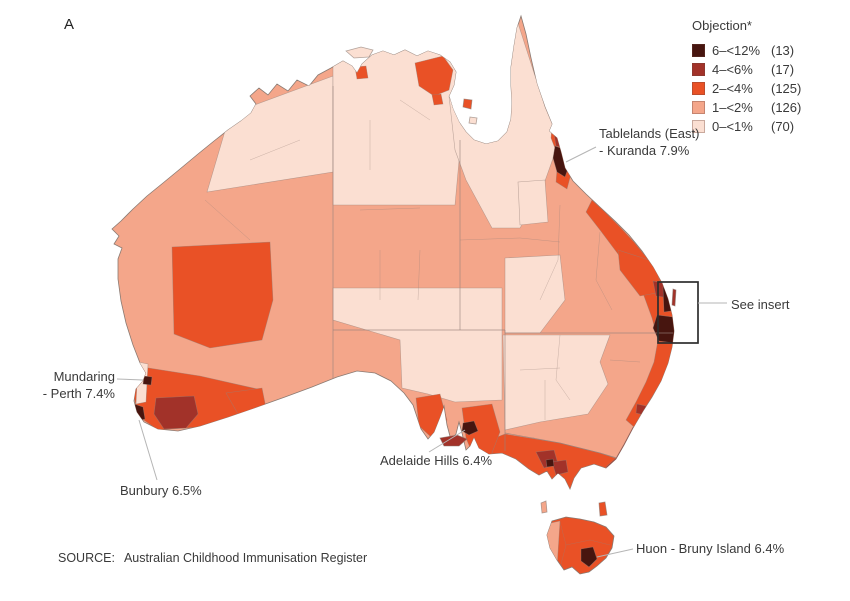 The image size is (850, 601). I want to click on legend-swatch-4-6-icon, so click(698, 69).